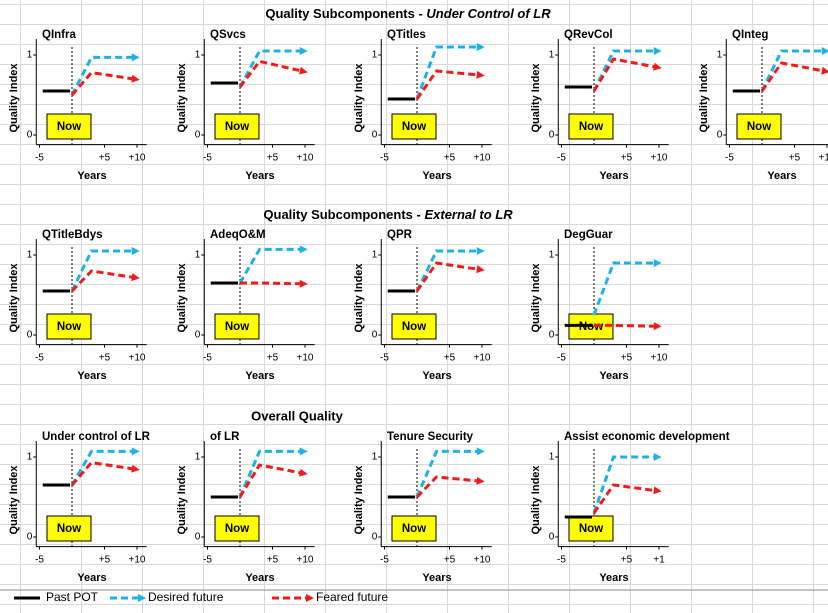 The width and height of the screenshot is (828, 613). I want to click on section-title-italic: External to LR, so click(468, 214).